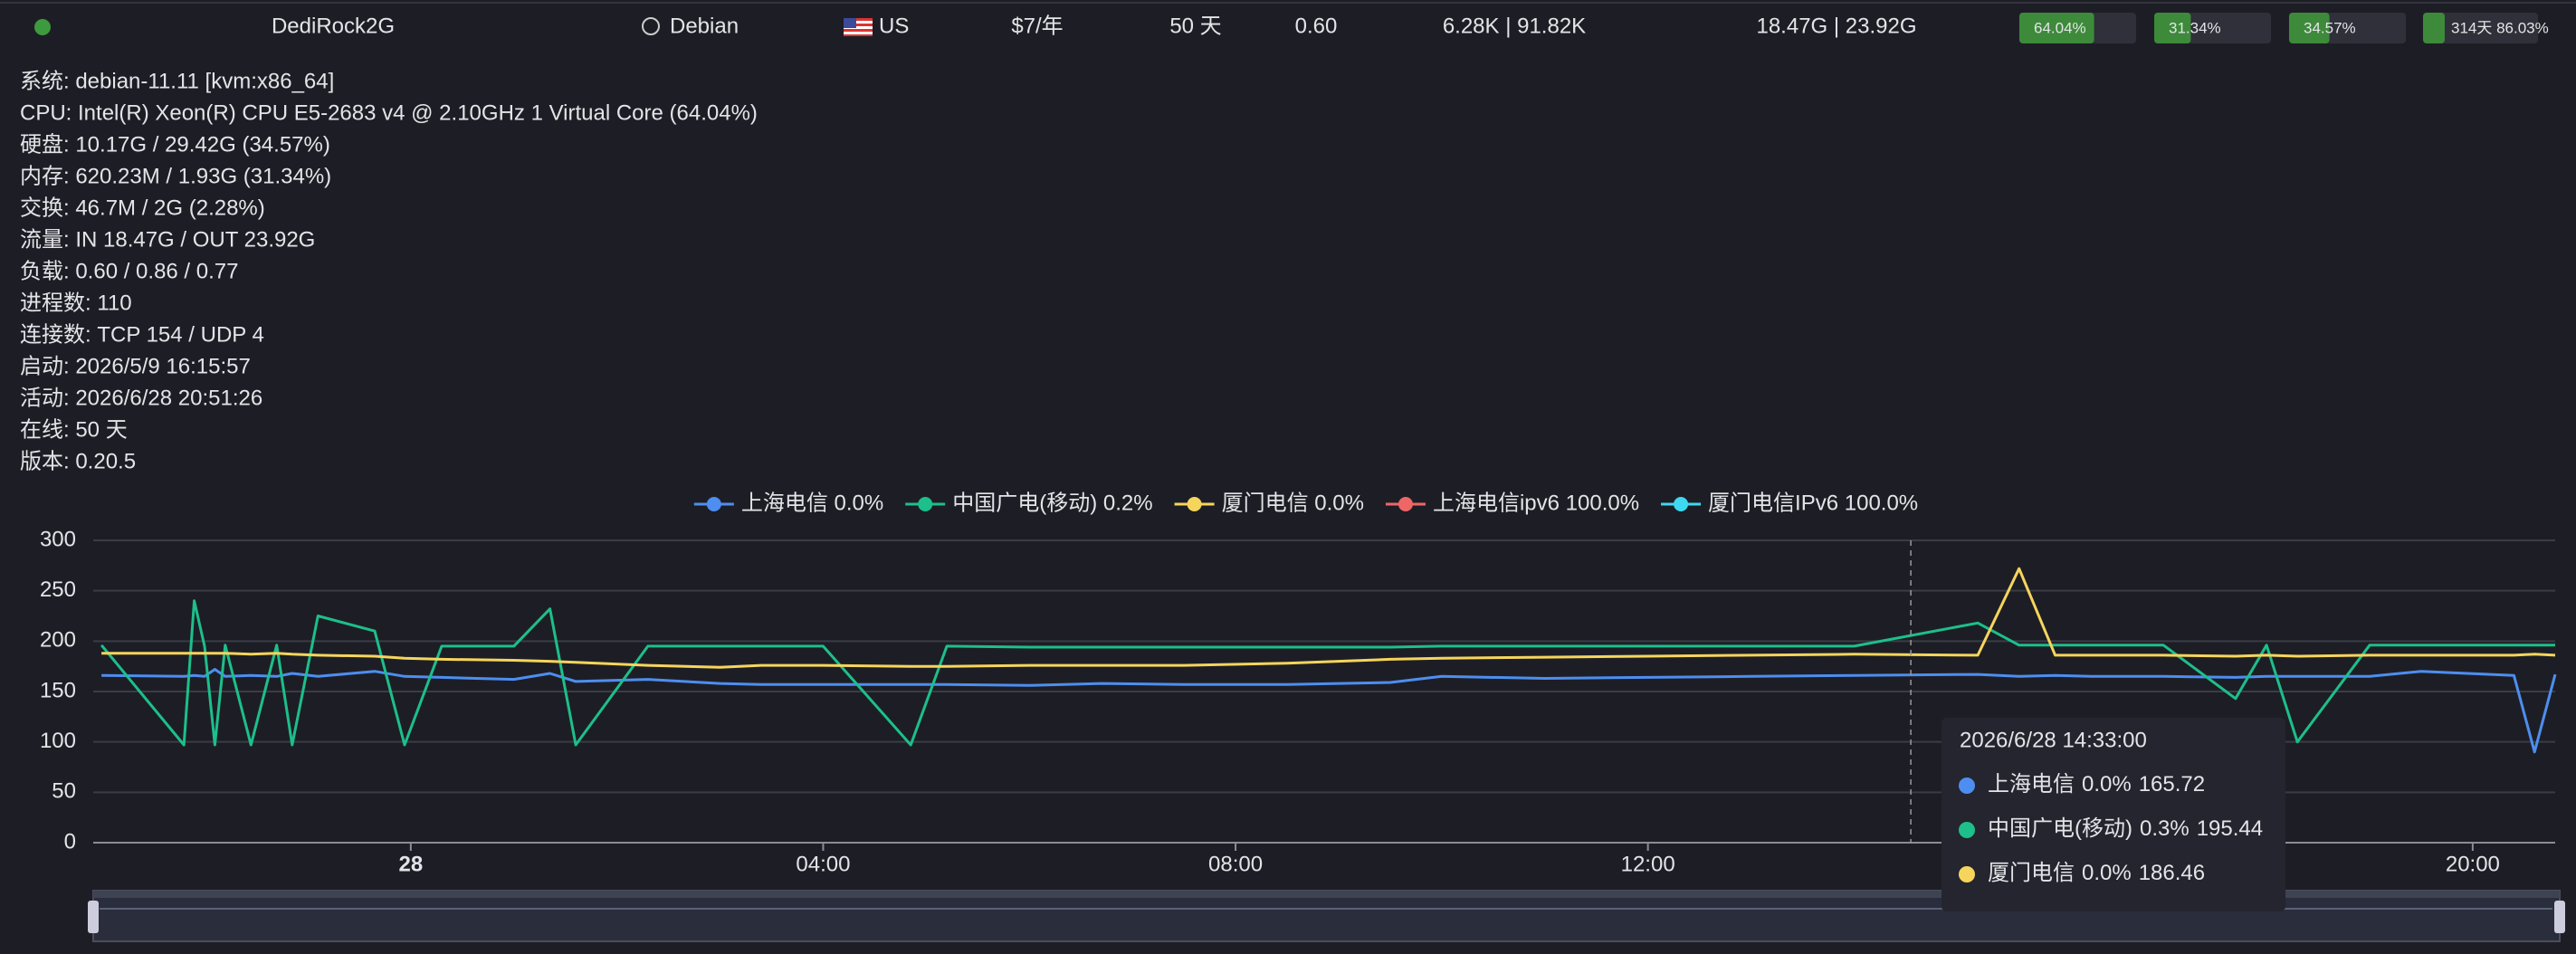  I want to click on tooltip-value: 165.72, so click(2172, 785).